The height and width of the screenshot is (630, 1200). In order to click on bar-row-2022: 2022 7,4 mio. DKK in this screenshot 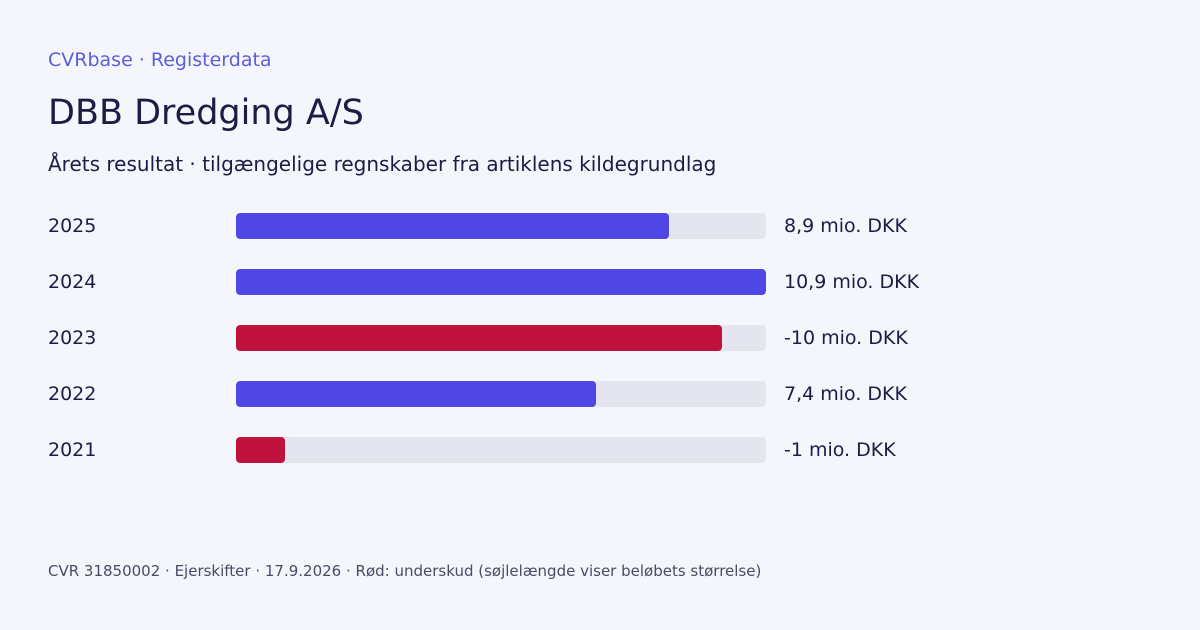, I will do `click(600, 394)`.